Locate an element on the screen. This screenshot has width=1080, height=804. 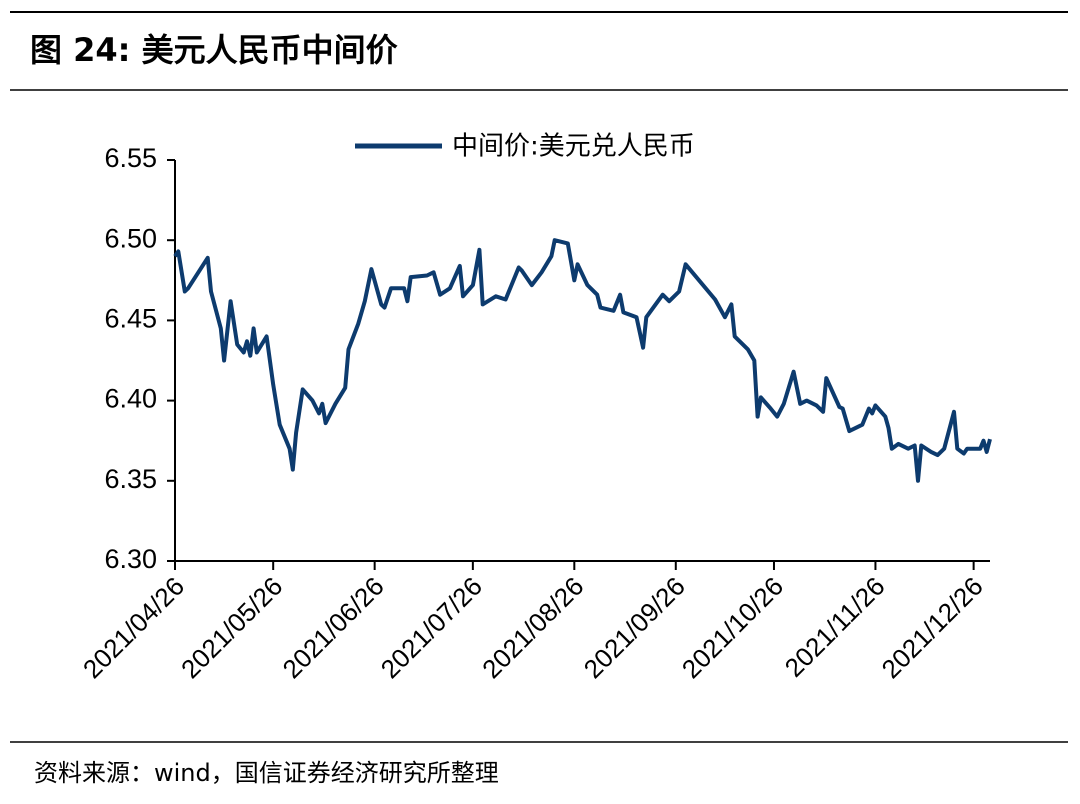
x-tick-label: 2021/12/26 is located at coordinates (932, 627).